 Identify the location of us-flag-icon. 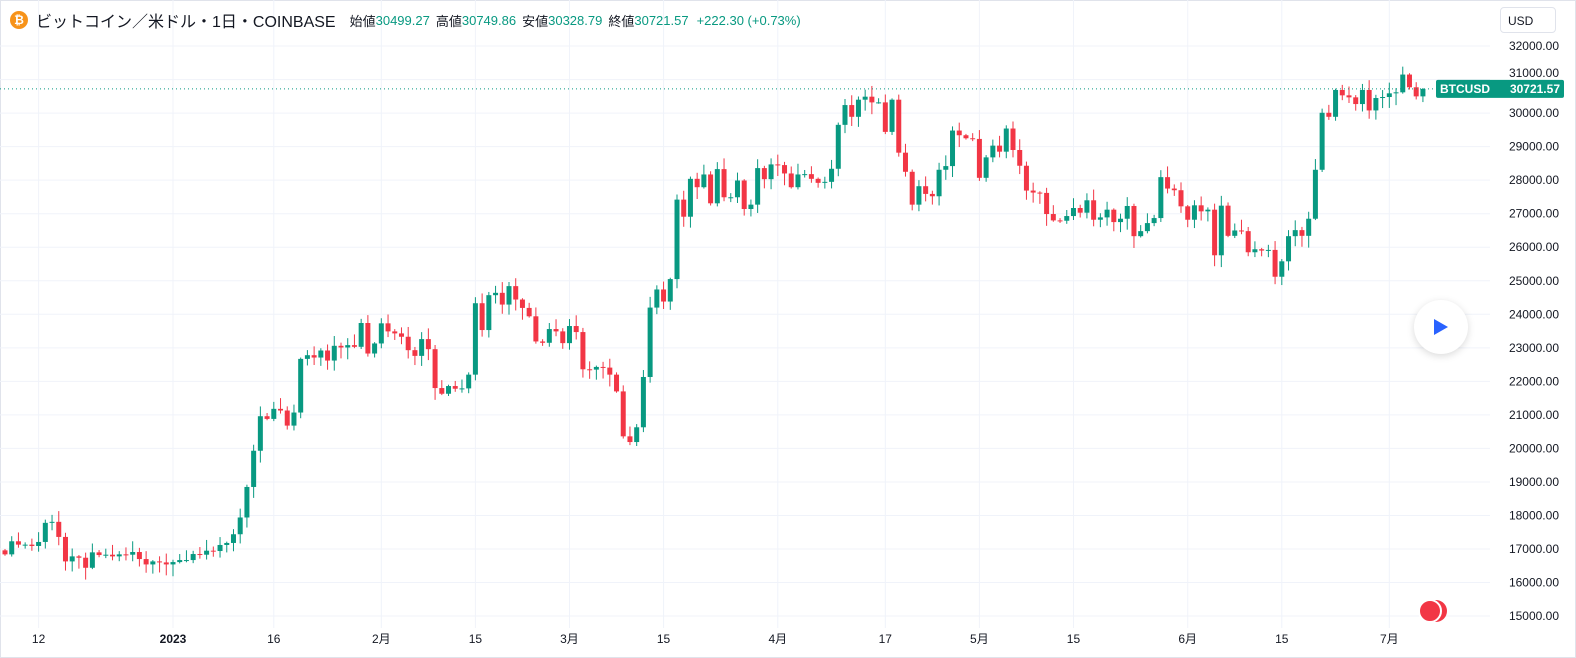
(1430, 611).